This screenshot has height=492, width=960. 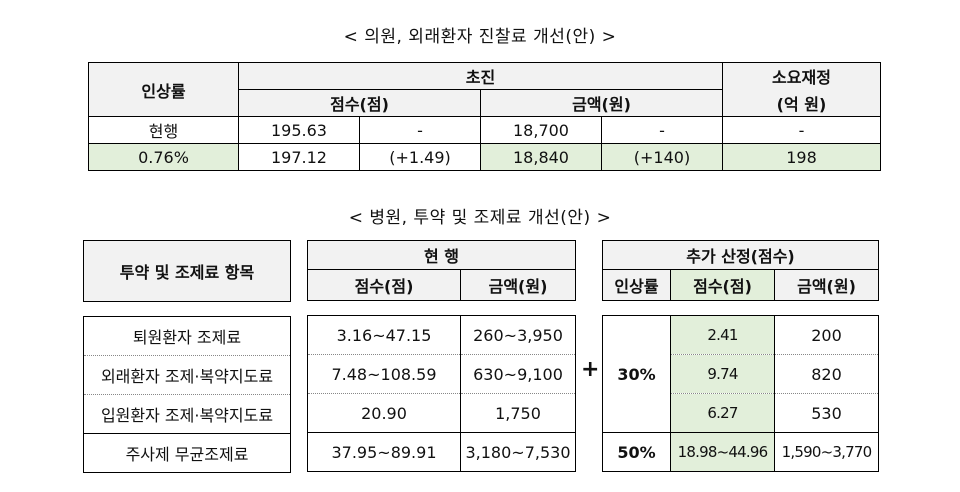 I want to click on title-hospital-dispensing-fee: < 병원, 투약 및 조제료 개선(안) >, so click(x=480, y=218).